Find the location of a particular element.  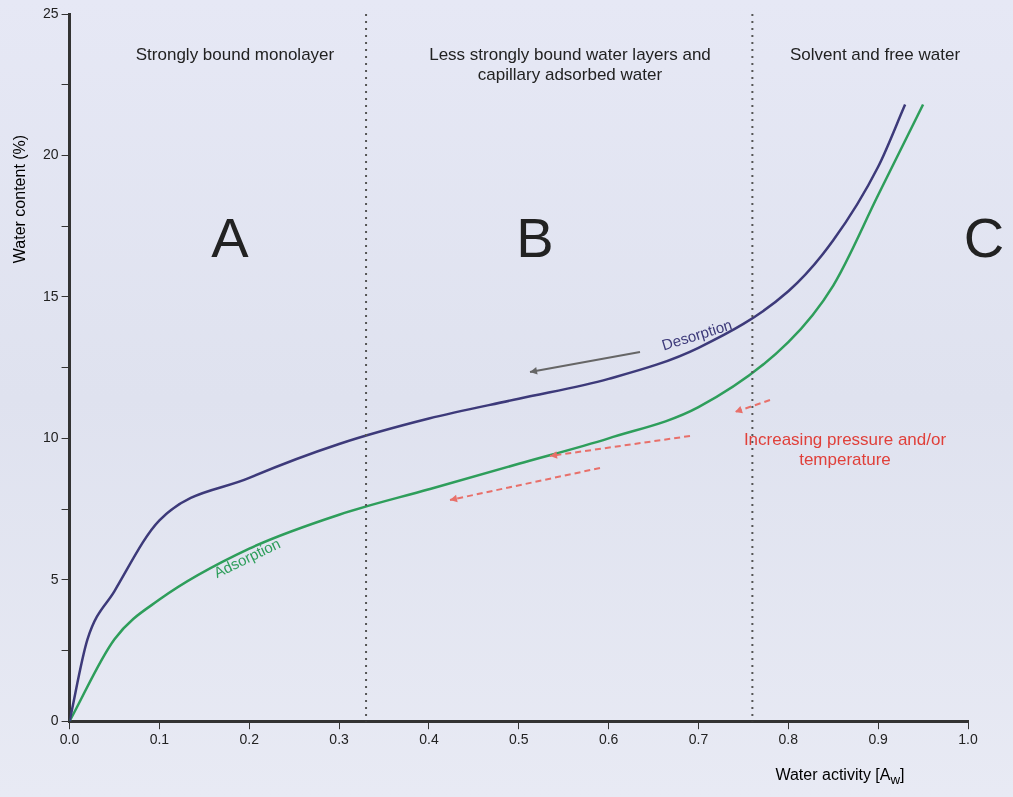

annotation: Less strongly bound water layers and capillary adsorbed water is located at coordinates (570, 65).